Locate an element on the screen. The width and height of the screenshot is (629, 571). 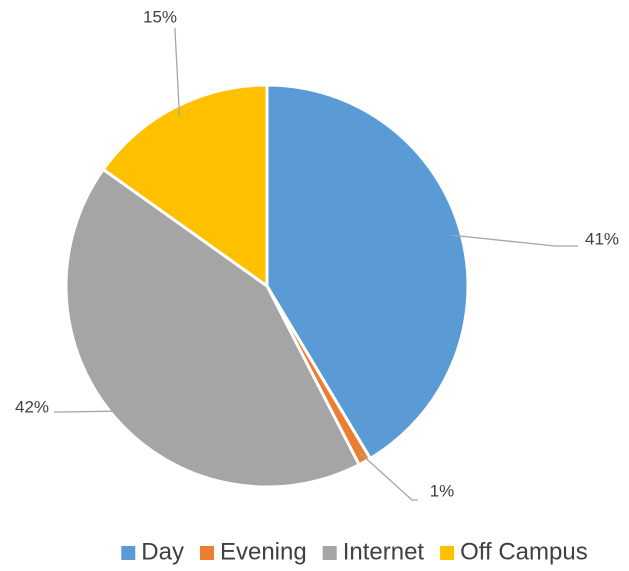
data-label: 1% is located at coordinates (442, 490).